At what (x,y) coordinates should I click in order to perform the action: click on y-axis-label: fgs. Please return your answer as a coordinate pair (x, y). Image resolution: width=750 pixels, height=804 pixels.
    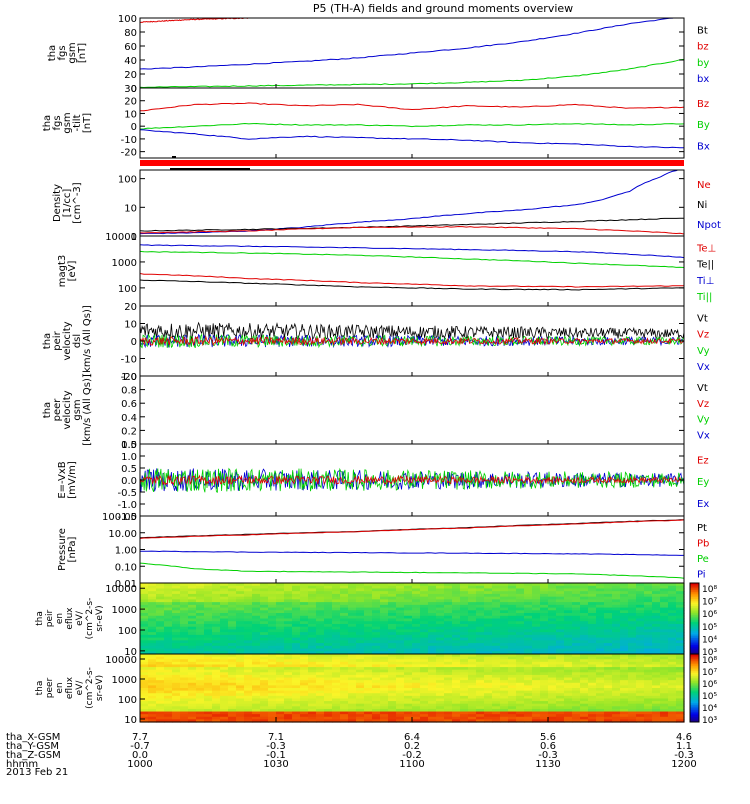
    Looking at the image, I should click on (57, 122).